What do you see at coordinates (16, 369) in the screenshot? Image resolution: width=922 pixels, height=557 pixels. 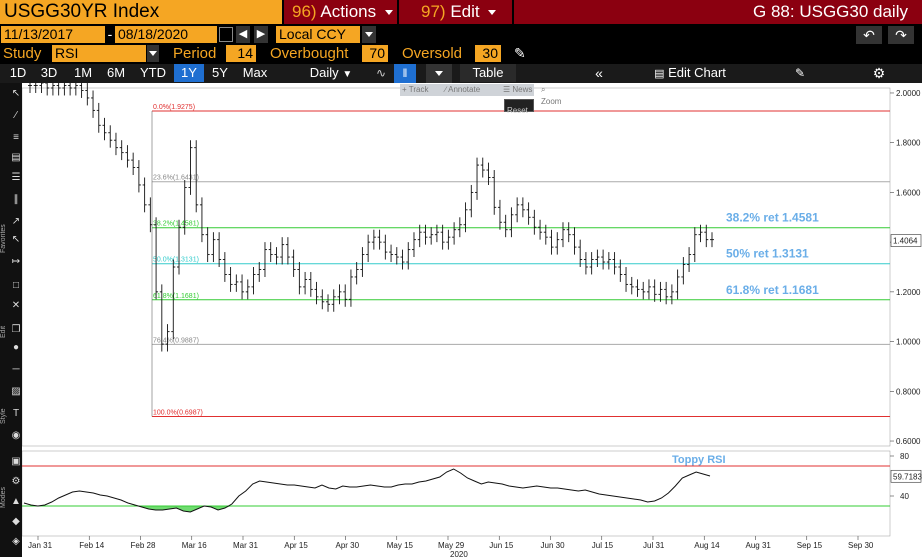 I see `line-style-icon: ─` at bounding box center [16, 369].